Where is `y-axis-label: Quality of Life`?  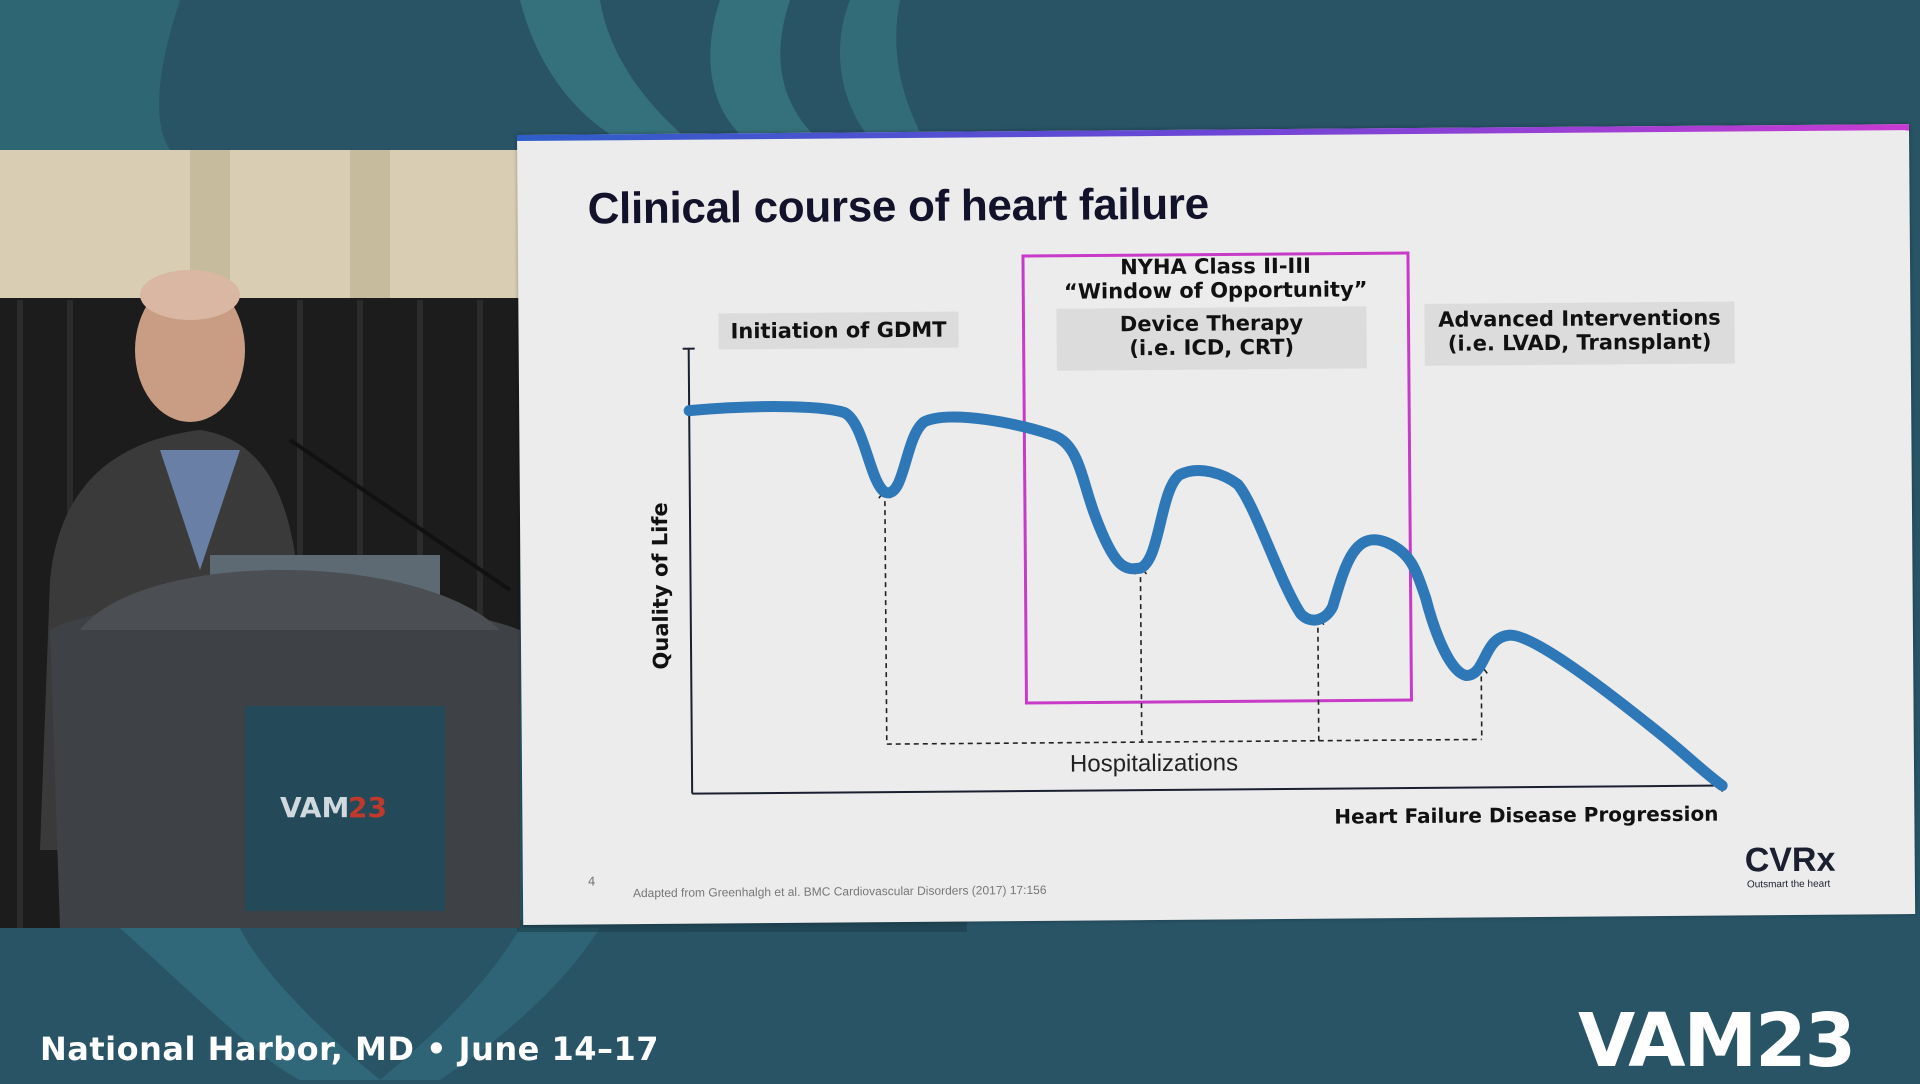 y-axis-label: Quality of Life is located at coordinates (660, 586).